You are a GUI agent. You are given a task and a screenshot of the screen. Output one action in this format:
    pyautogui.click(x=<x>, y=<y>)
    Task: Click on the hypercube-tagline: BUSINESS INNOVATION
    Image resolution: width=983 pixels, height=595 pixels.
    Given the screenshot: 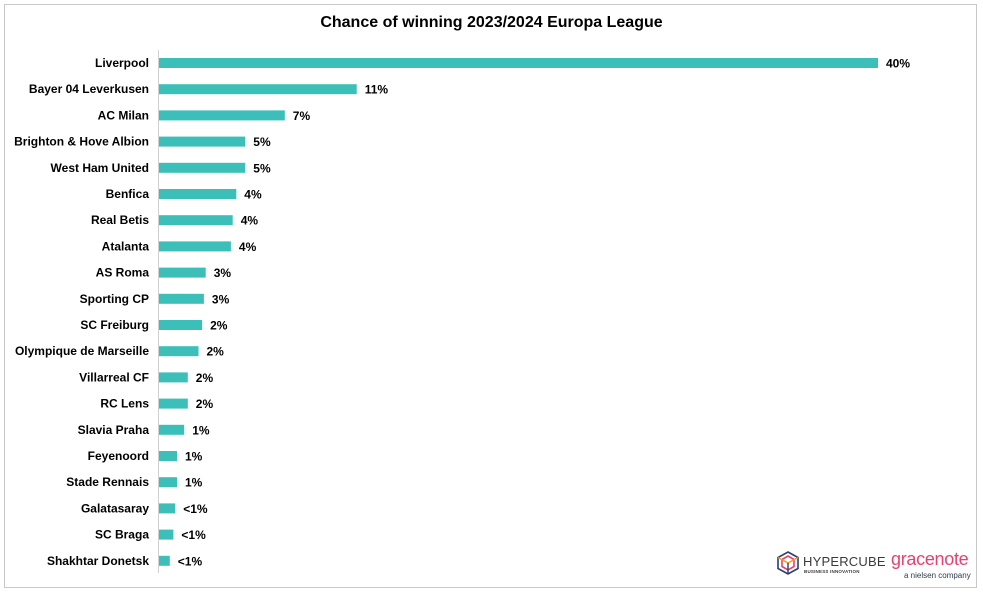 What is the action you would take?
    pyautogui.click(x=832, y=571)
    